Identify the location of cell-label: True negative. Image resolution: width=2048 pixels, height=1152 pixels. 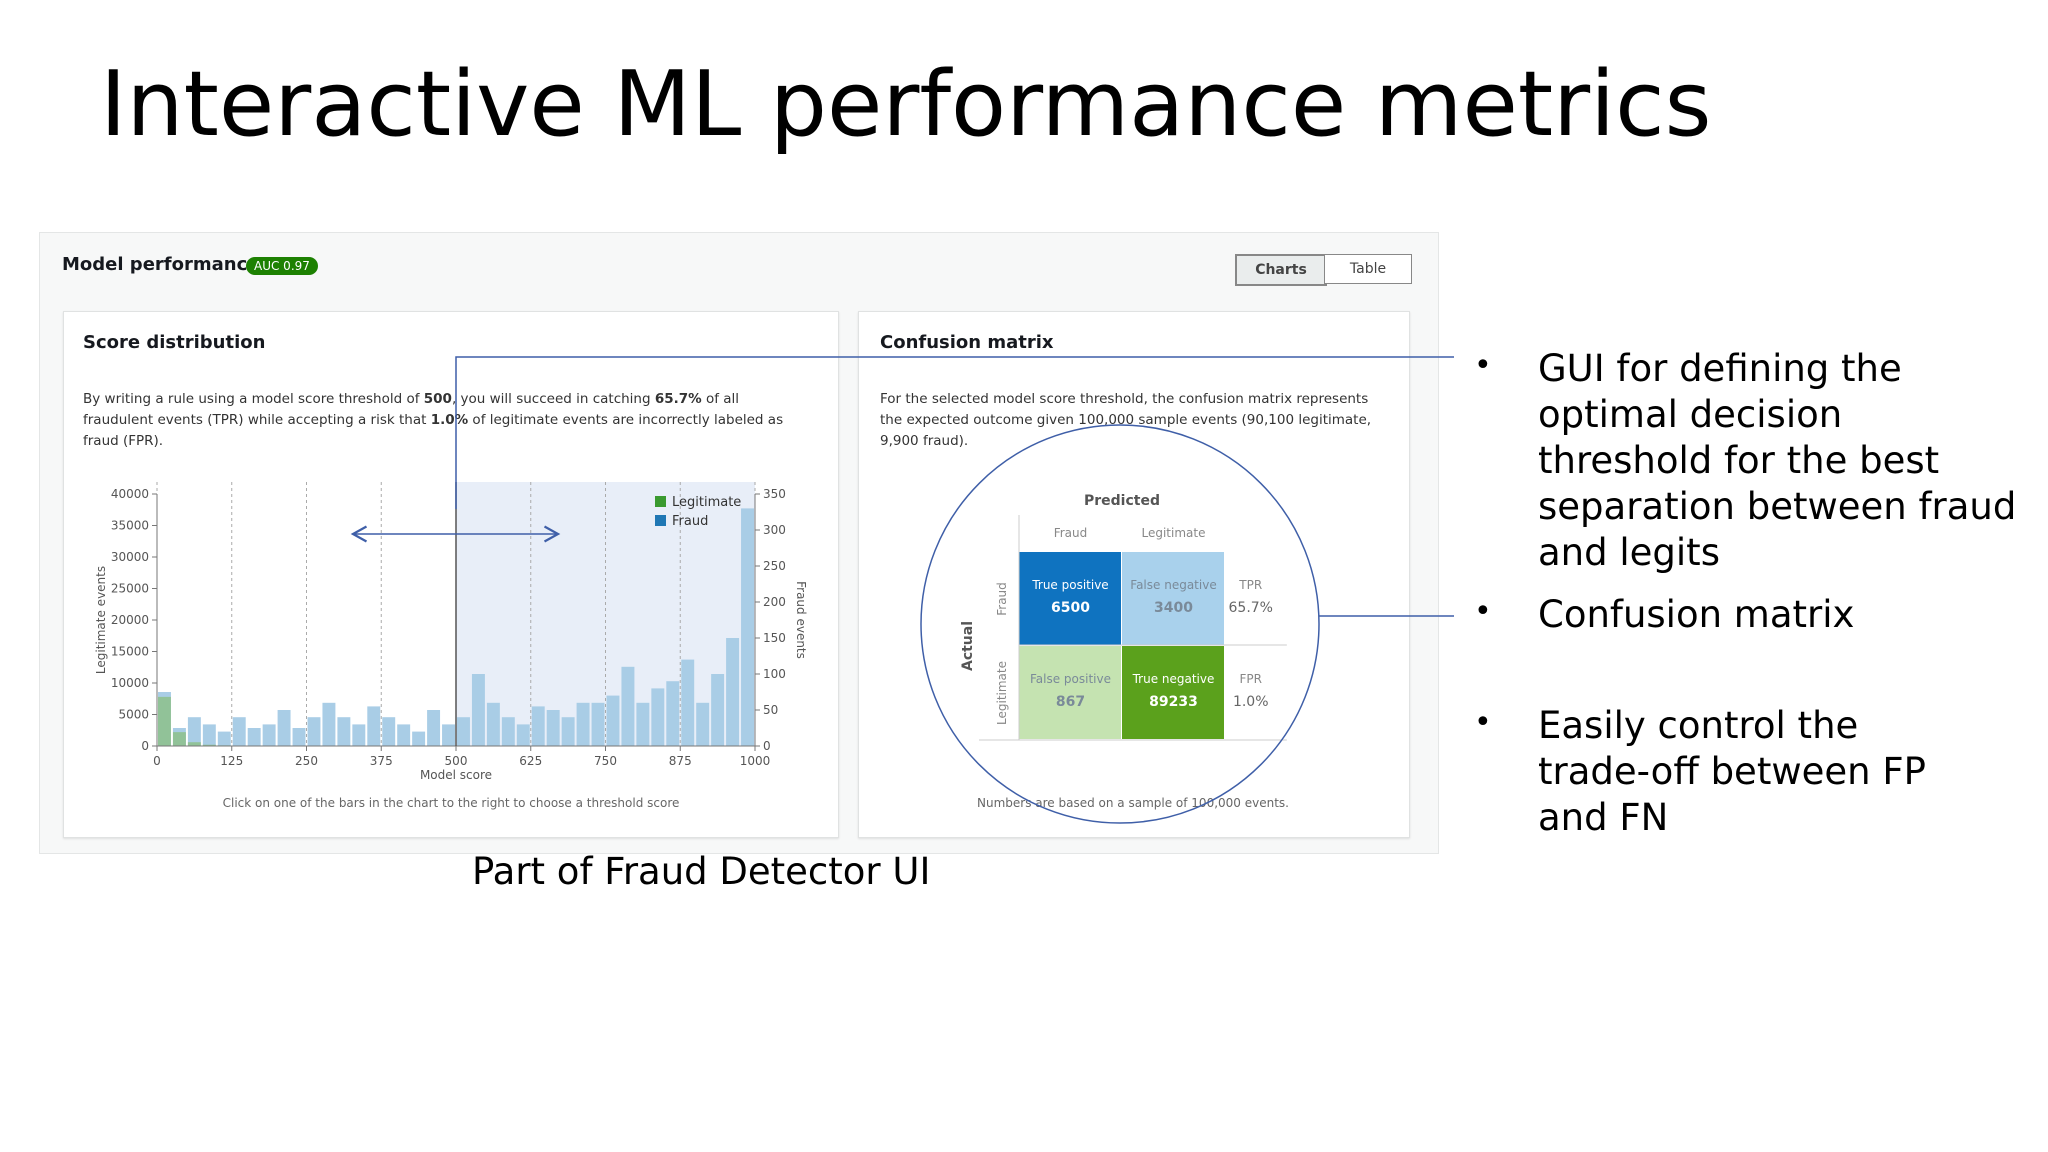
(1173, 679).